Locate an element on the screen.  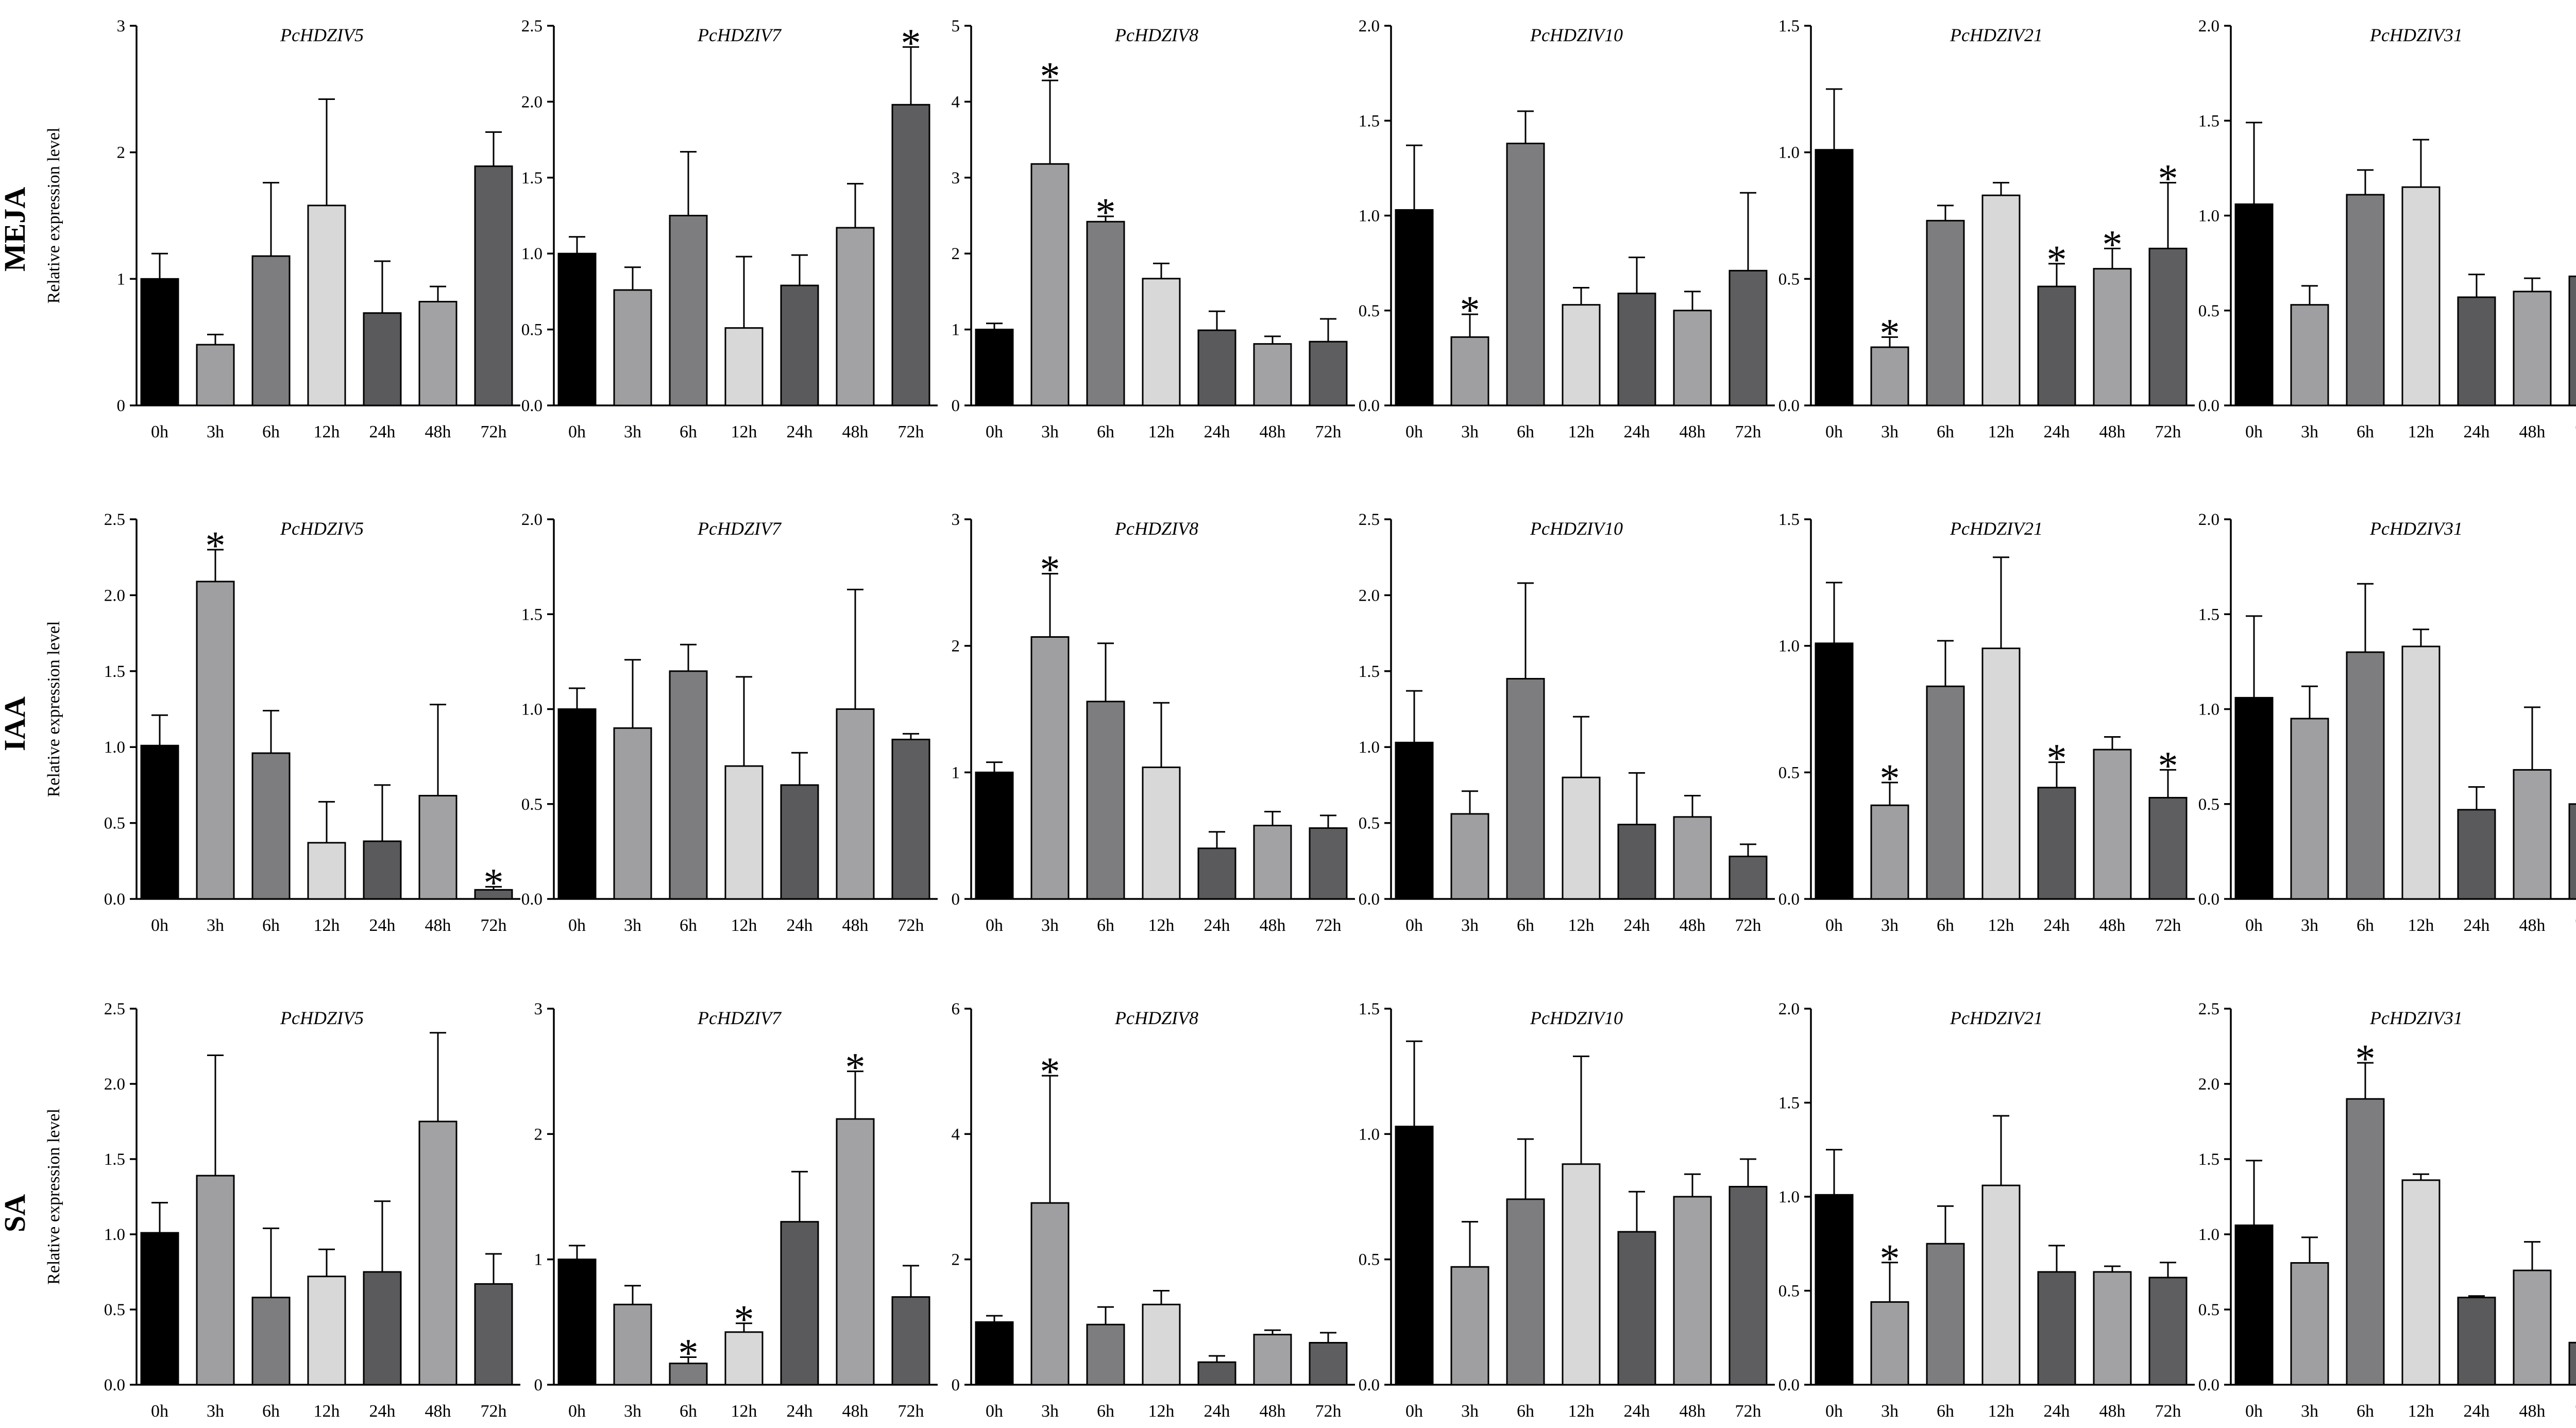
panel-title: PcHDZIV7 is located at coordinates (739, 528).